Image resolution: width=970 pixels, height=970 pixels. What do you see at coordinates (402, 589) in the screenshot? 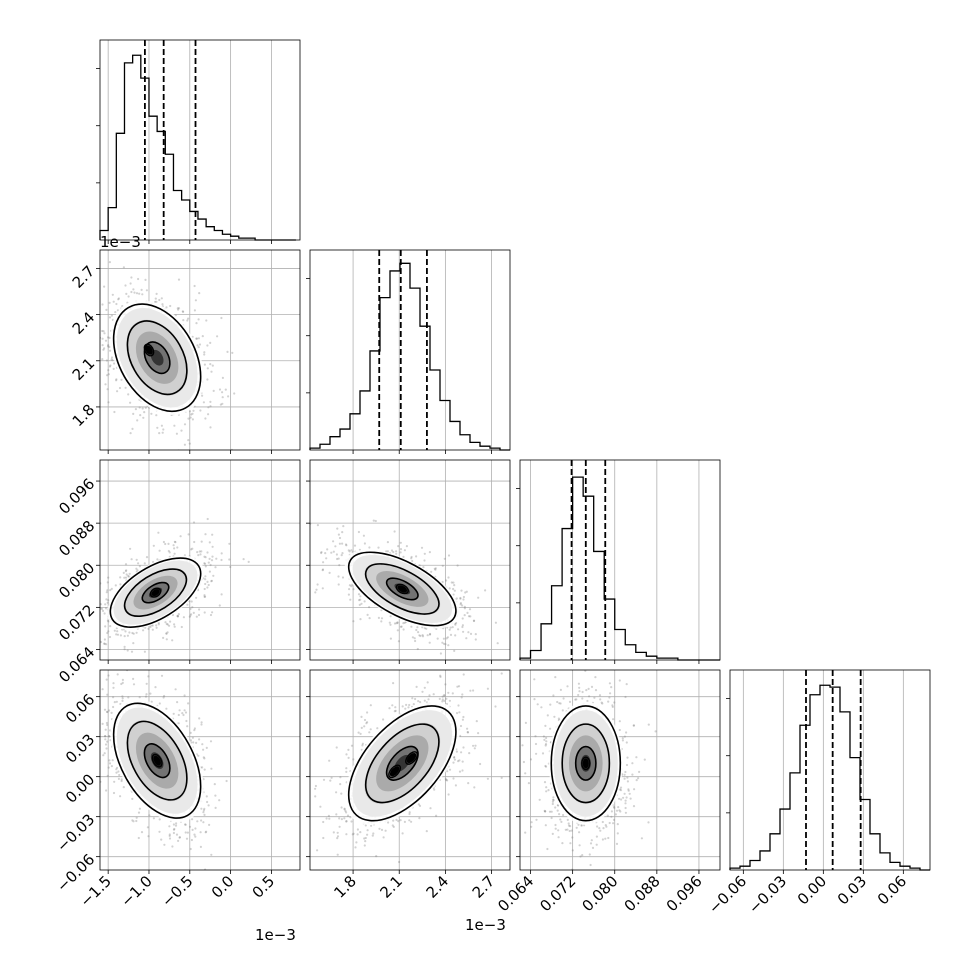
I see `density-peak` at bounding box center [402, 589].